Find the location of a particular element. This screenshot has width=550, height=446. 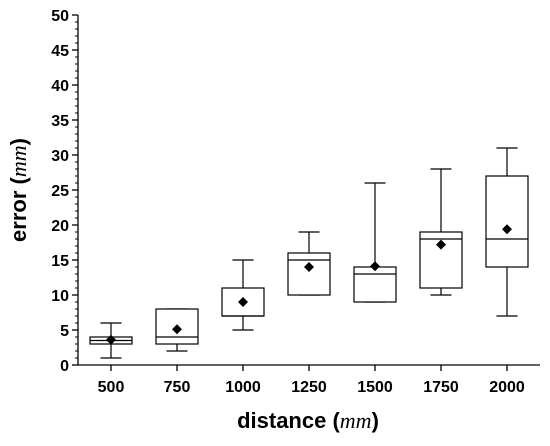

x-tick-labels: 500 750 1000 1250 1500 1750 2000 is located at coordinates (311, 387).